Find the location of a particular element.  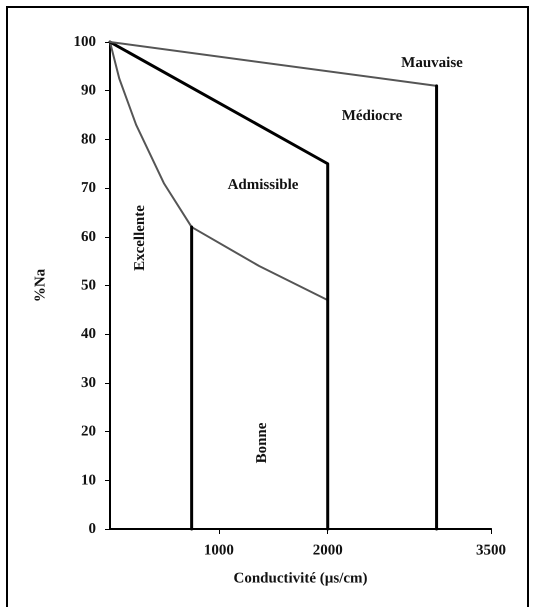

y-tick-label: 70 is located at coordinates (88, 188).